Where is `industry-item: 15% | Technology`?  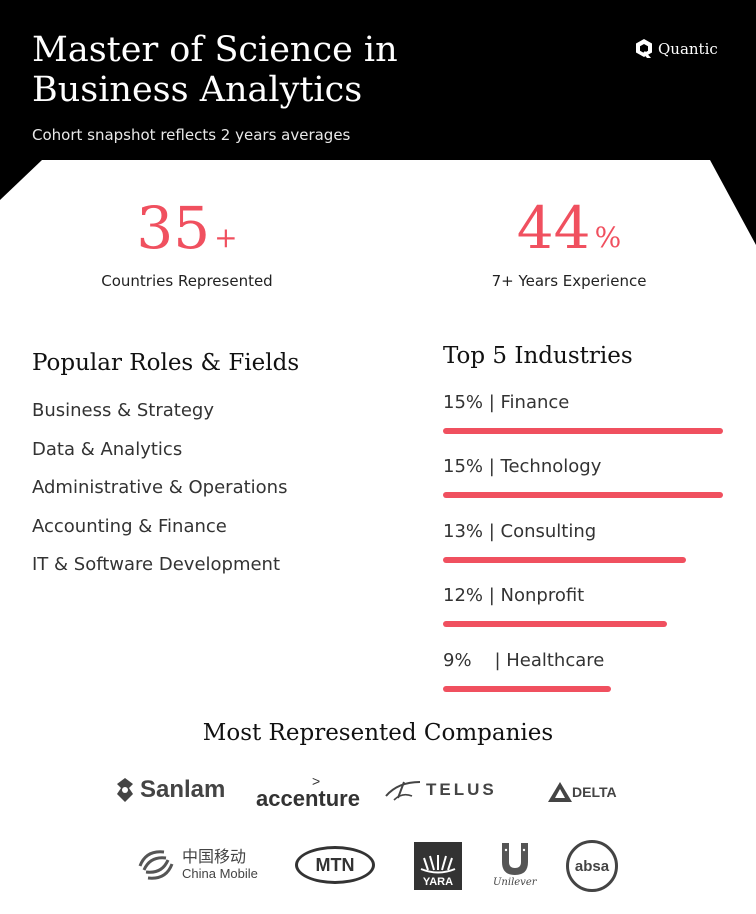 industry-item: 15% | Technology is located at coordinates (588, 477).